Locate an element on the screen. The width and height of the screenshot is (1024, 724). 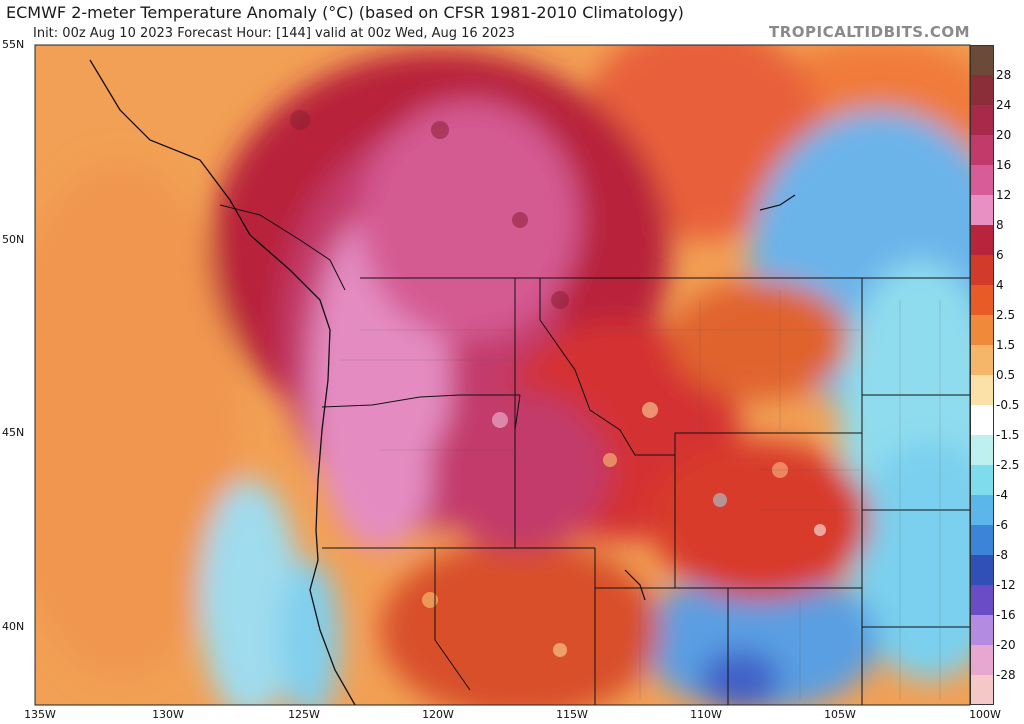
lon-label-130: 130W is located at coordinates (168, 714).